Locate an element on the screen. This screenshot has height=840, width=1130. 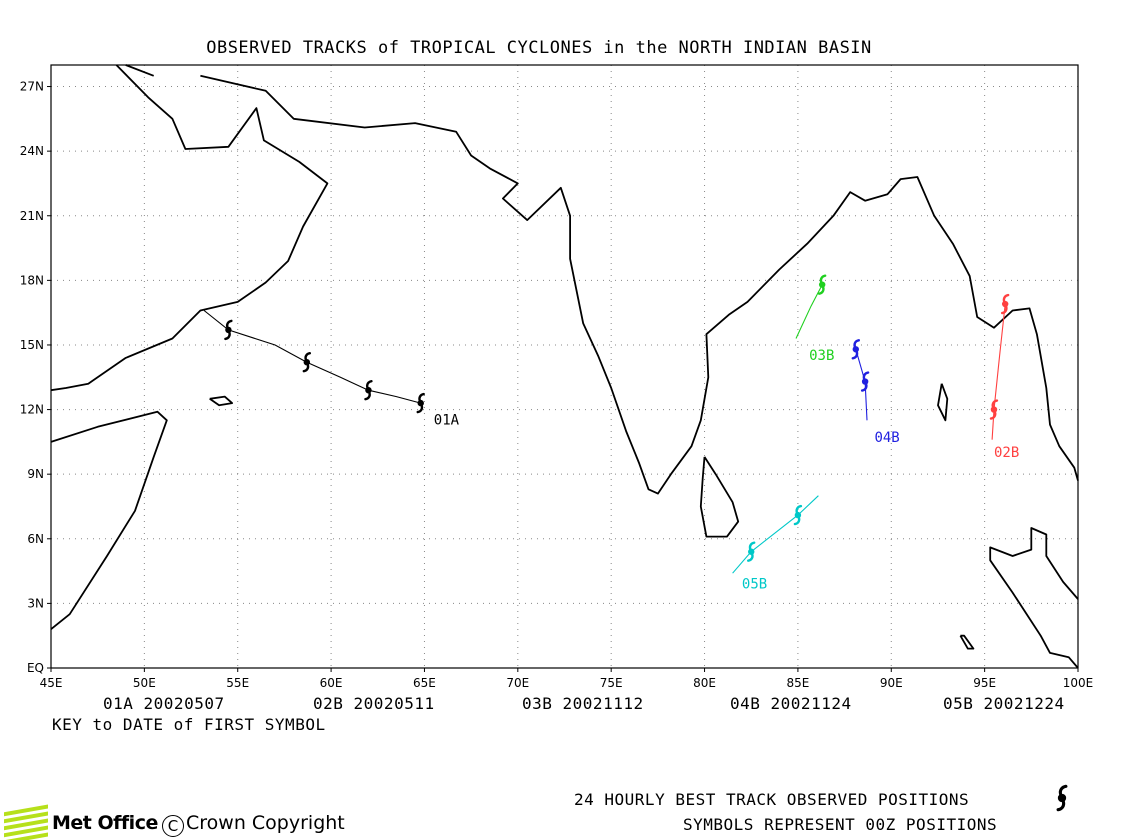
lat-tick-label: 24N is located at coordinates (32, 151).